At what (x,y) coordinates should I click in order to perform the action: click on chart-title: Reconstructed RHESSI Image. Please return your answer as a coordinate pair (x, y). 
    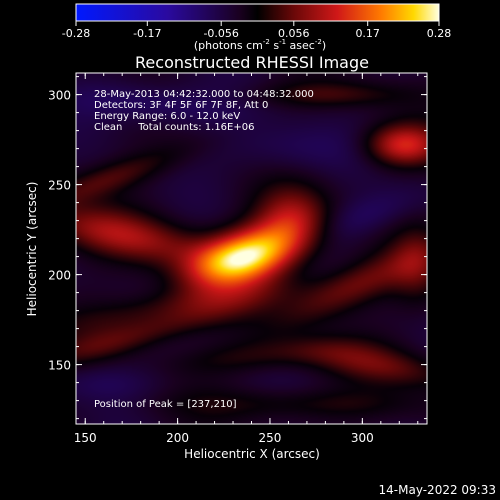
    Looking at the image, I should click on (252, 62).